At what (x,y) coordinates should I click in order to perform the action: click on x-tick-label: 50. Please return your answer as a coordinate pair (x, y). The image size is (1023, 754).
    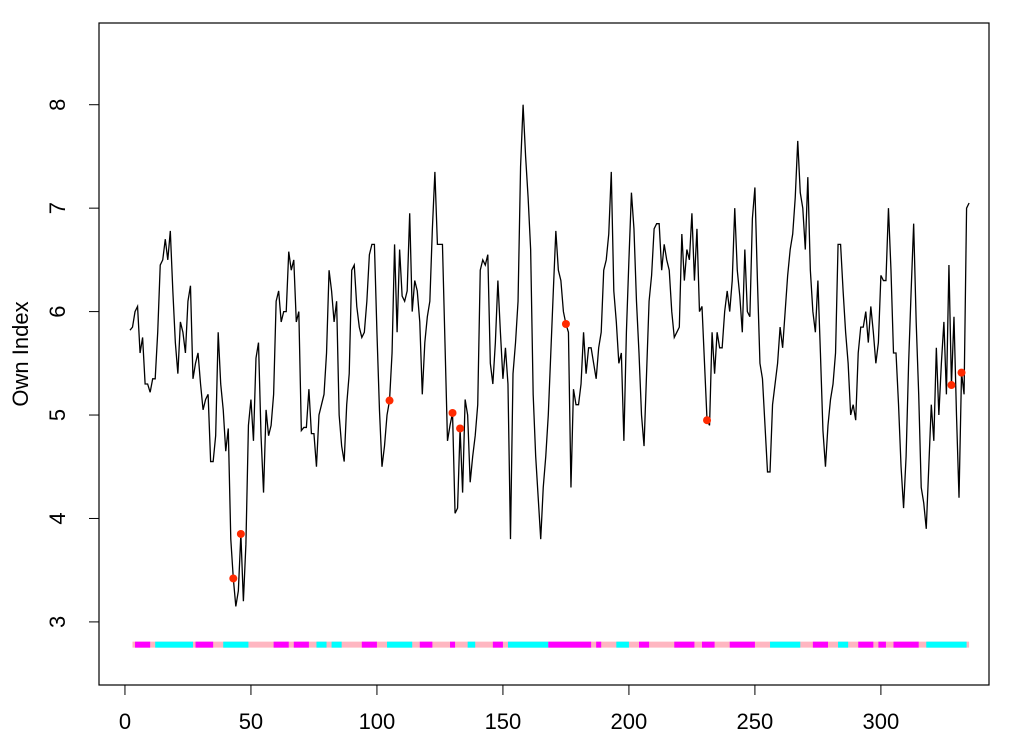
    Looking at the image, I should click on (251, 721).